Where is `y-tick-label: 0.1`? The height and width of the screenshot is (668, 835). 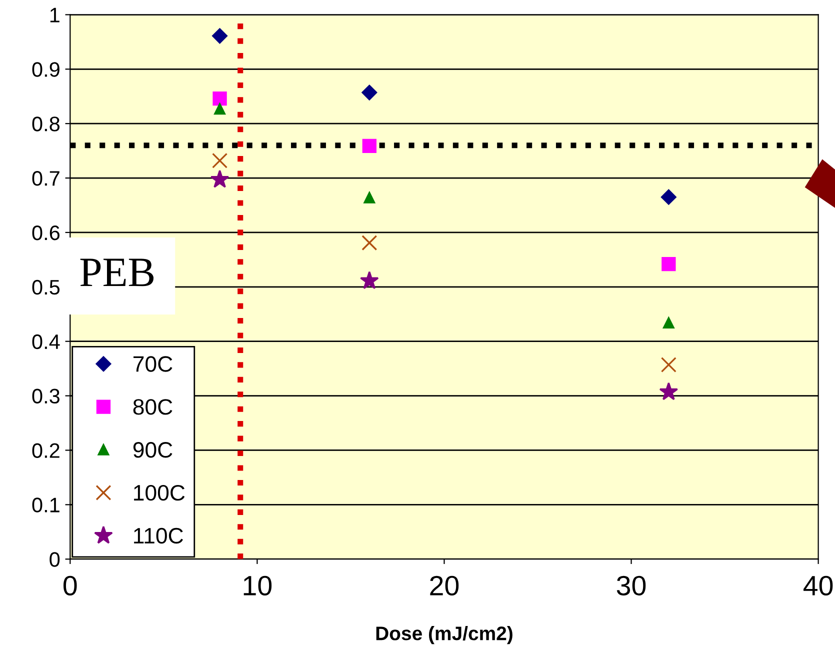 y-tick-label: 0.1 is located at coordinates (46, 505).